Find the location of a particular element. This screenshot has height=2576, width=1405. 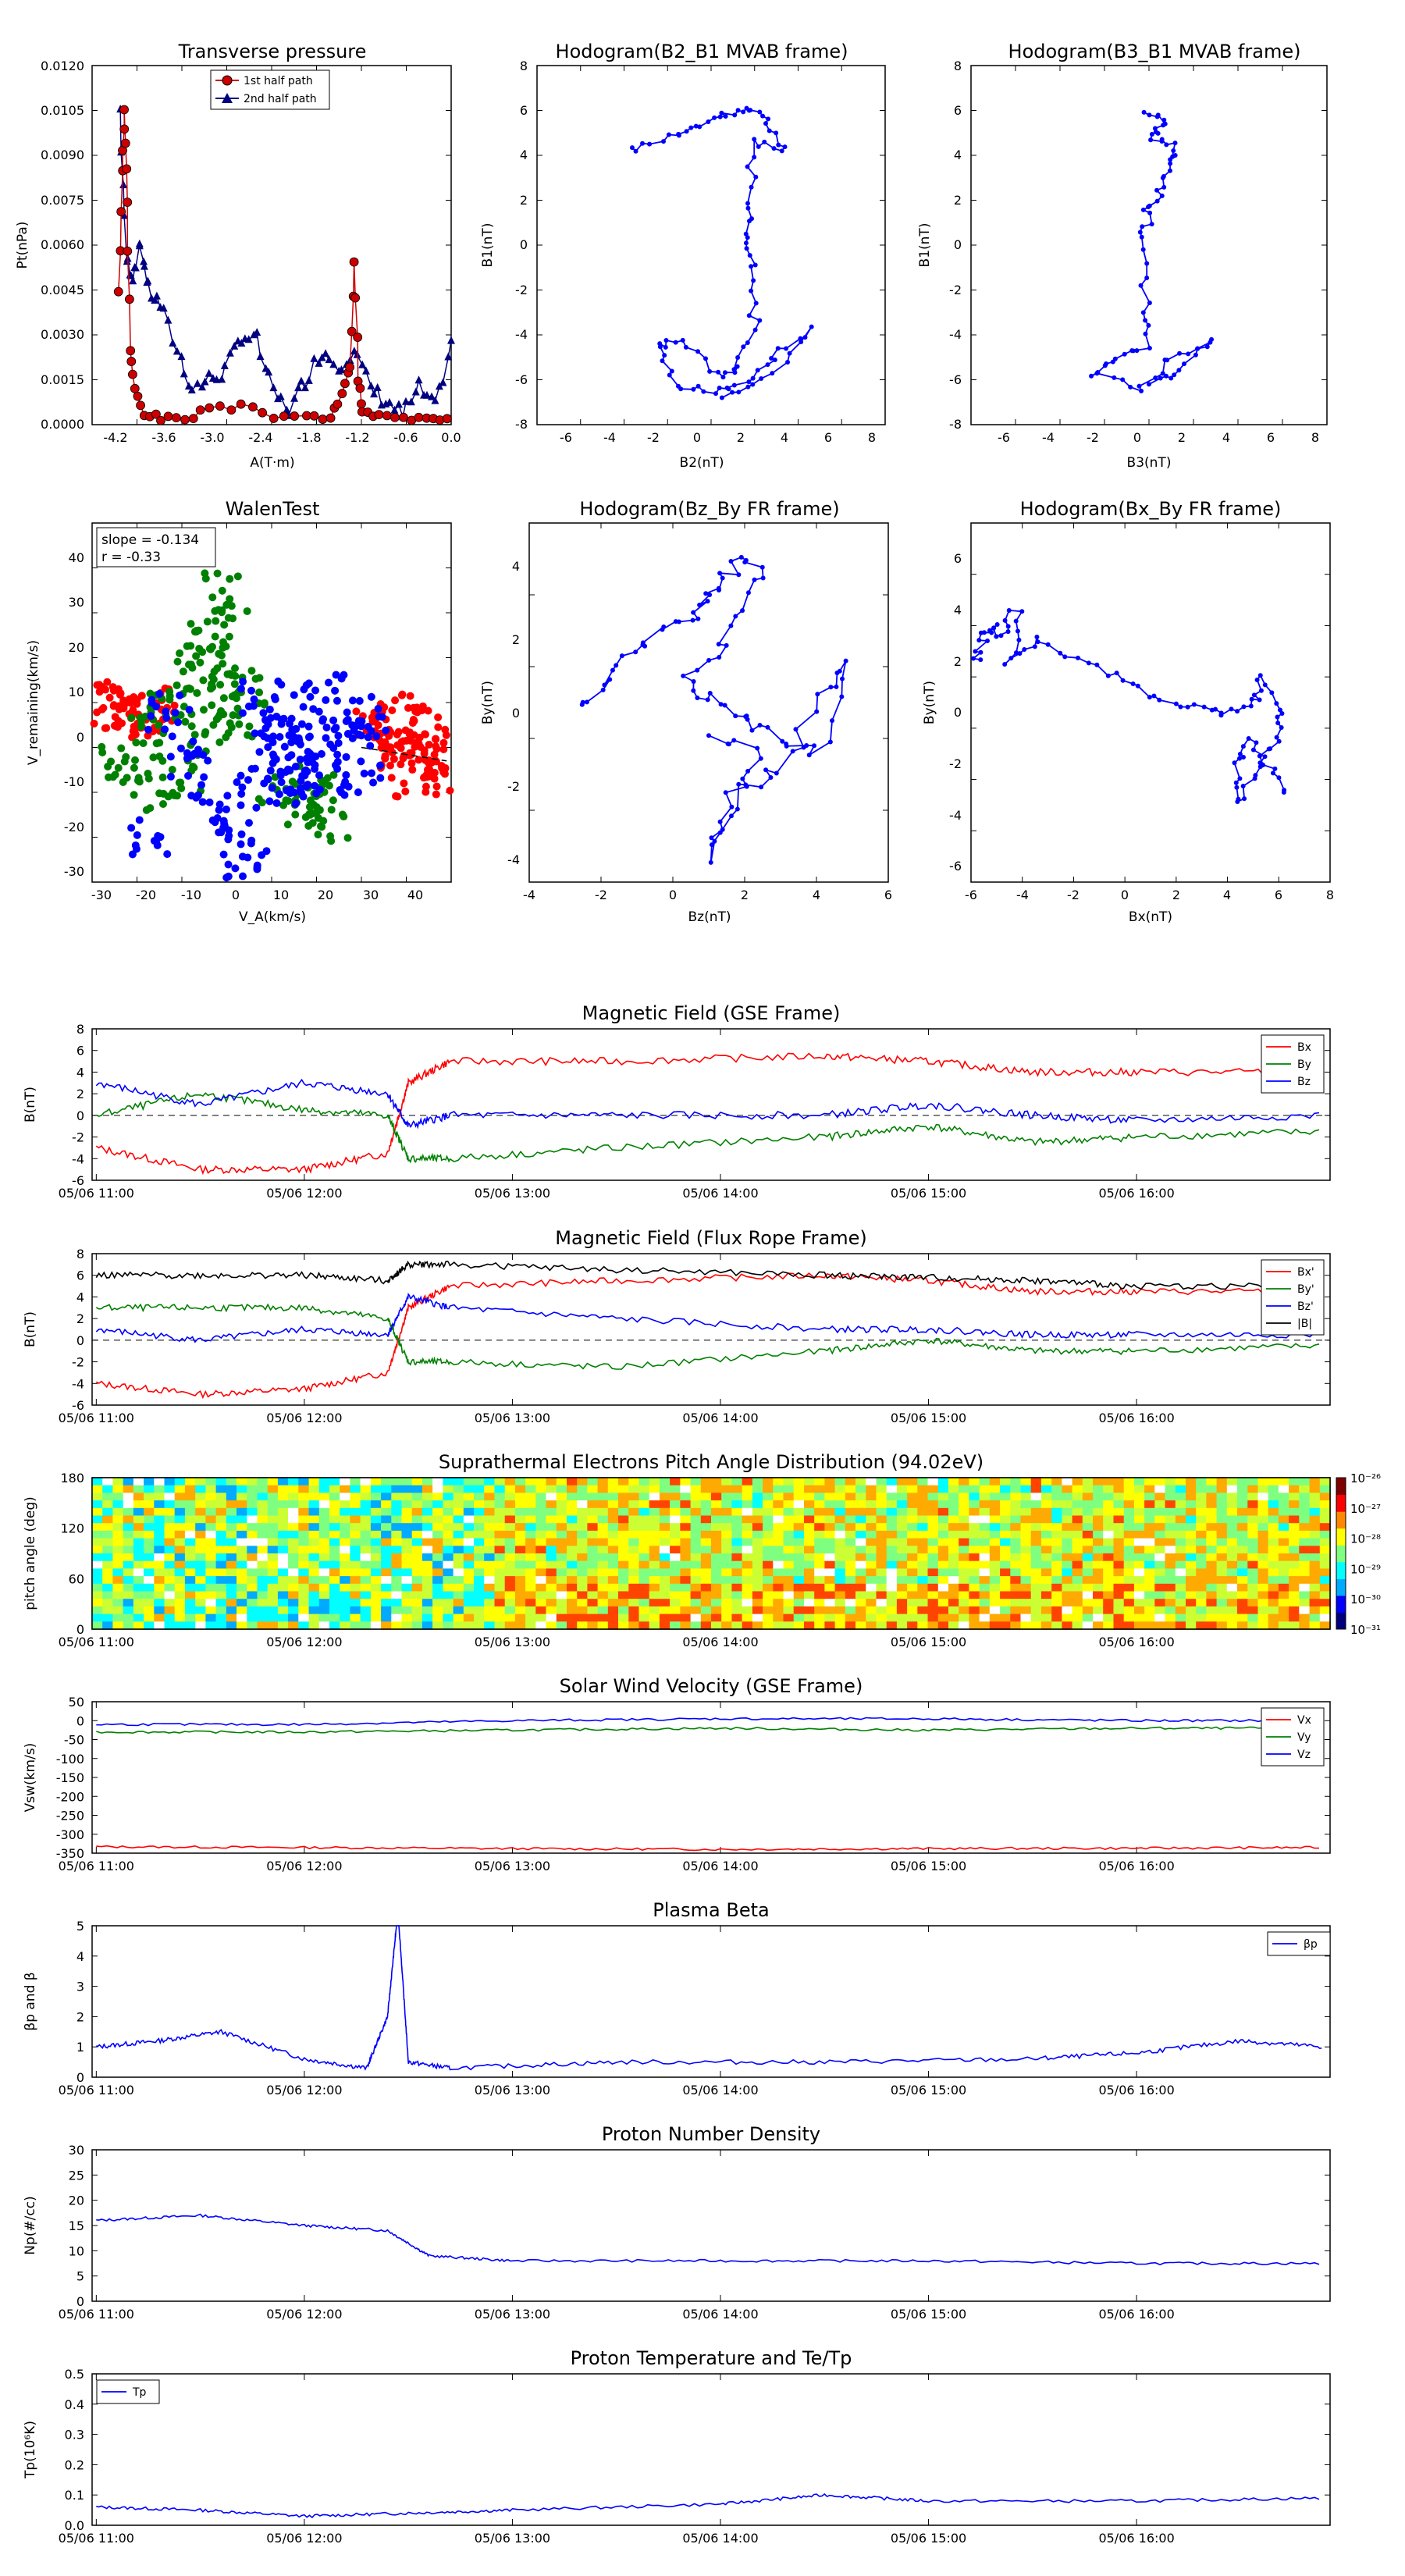

h4-ytick: -2 is located at coordinates (956, 763).